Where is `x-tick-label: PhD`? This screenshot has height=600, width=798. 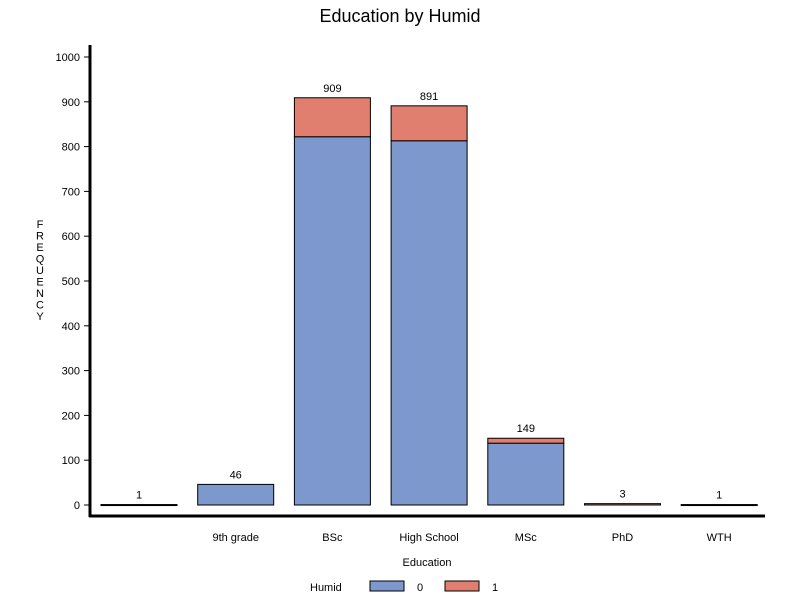 x-tick-label: PhD is located at coordinates (622, 538).